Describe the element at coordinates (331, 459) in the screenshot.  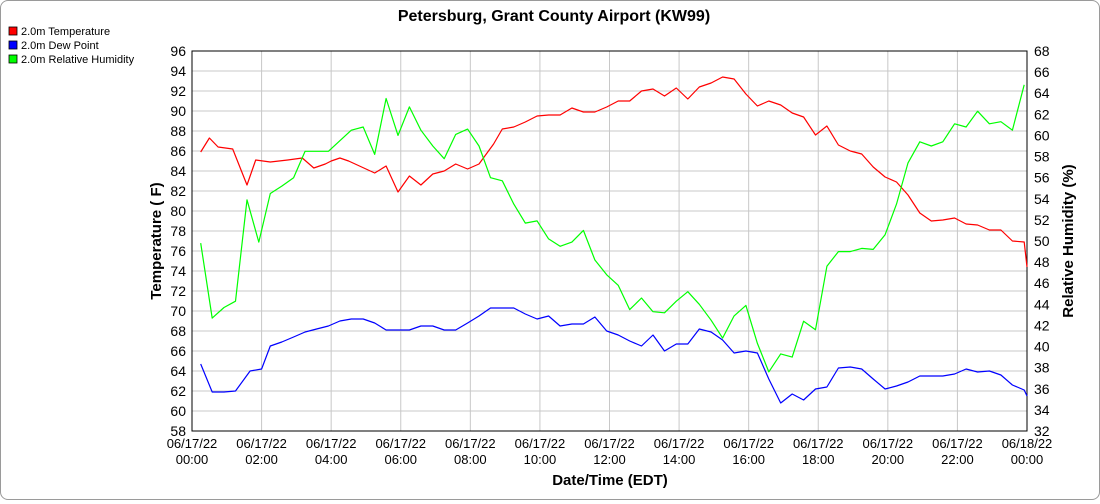
I see `x-tick-time: 04:00` at that location.